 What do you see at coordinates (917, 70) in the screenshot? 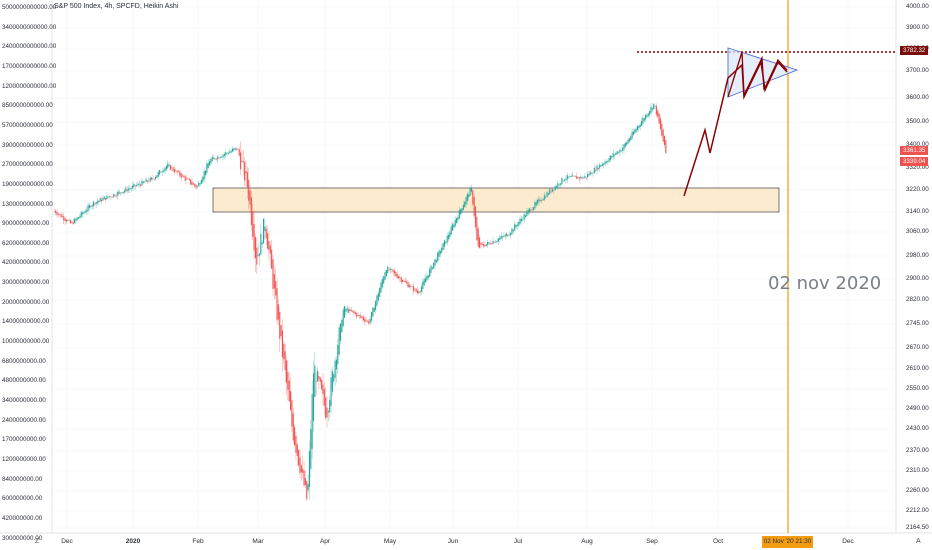
I see `right-axis-label: 3700.00` at bounding box center [917, 70].